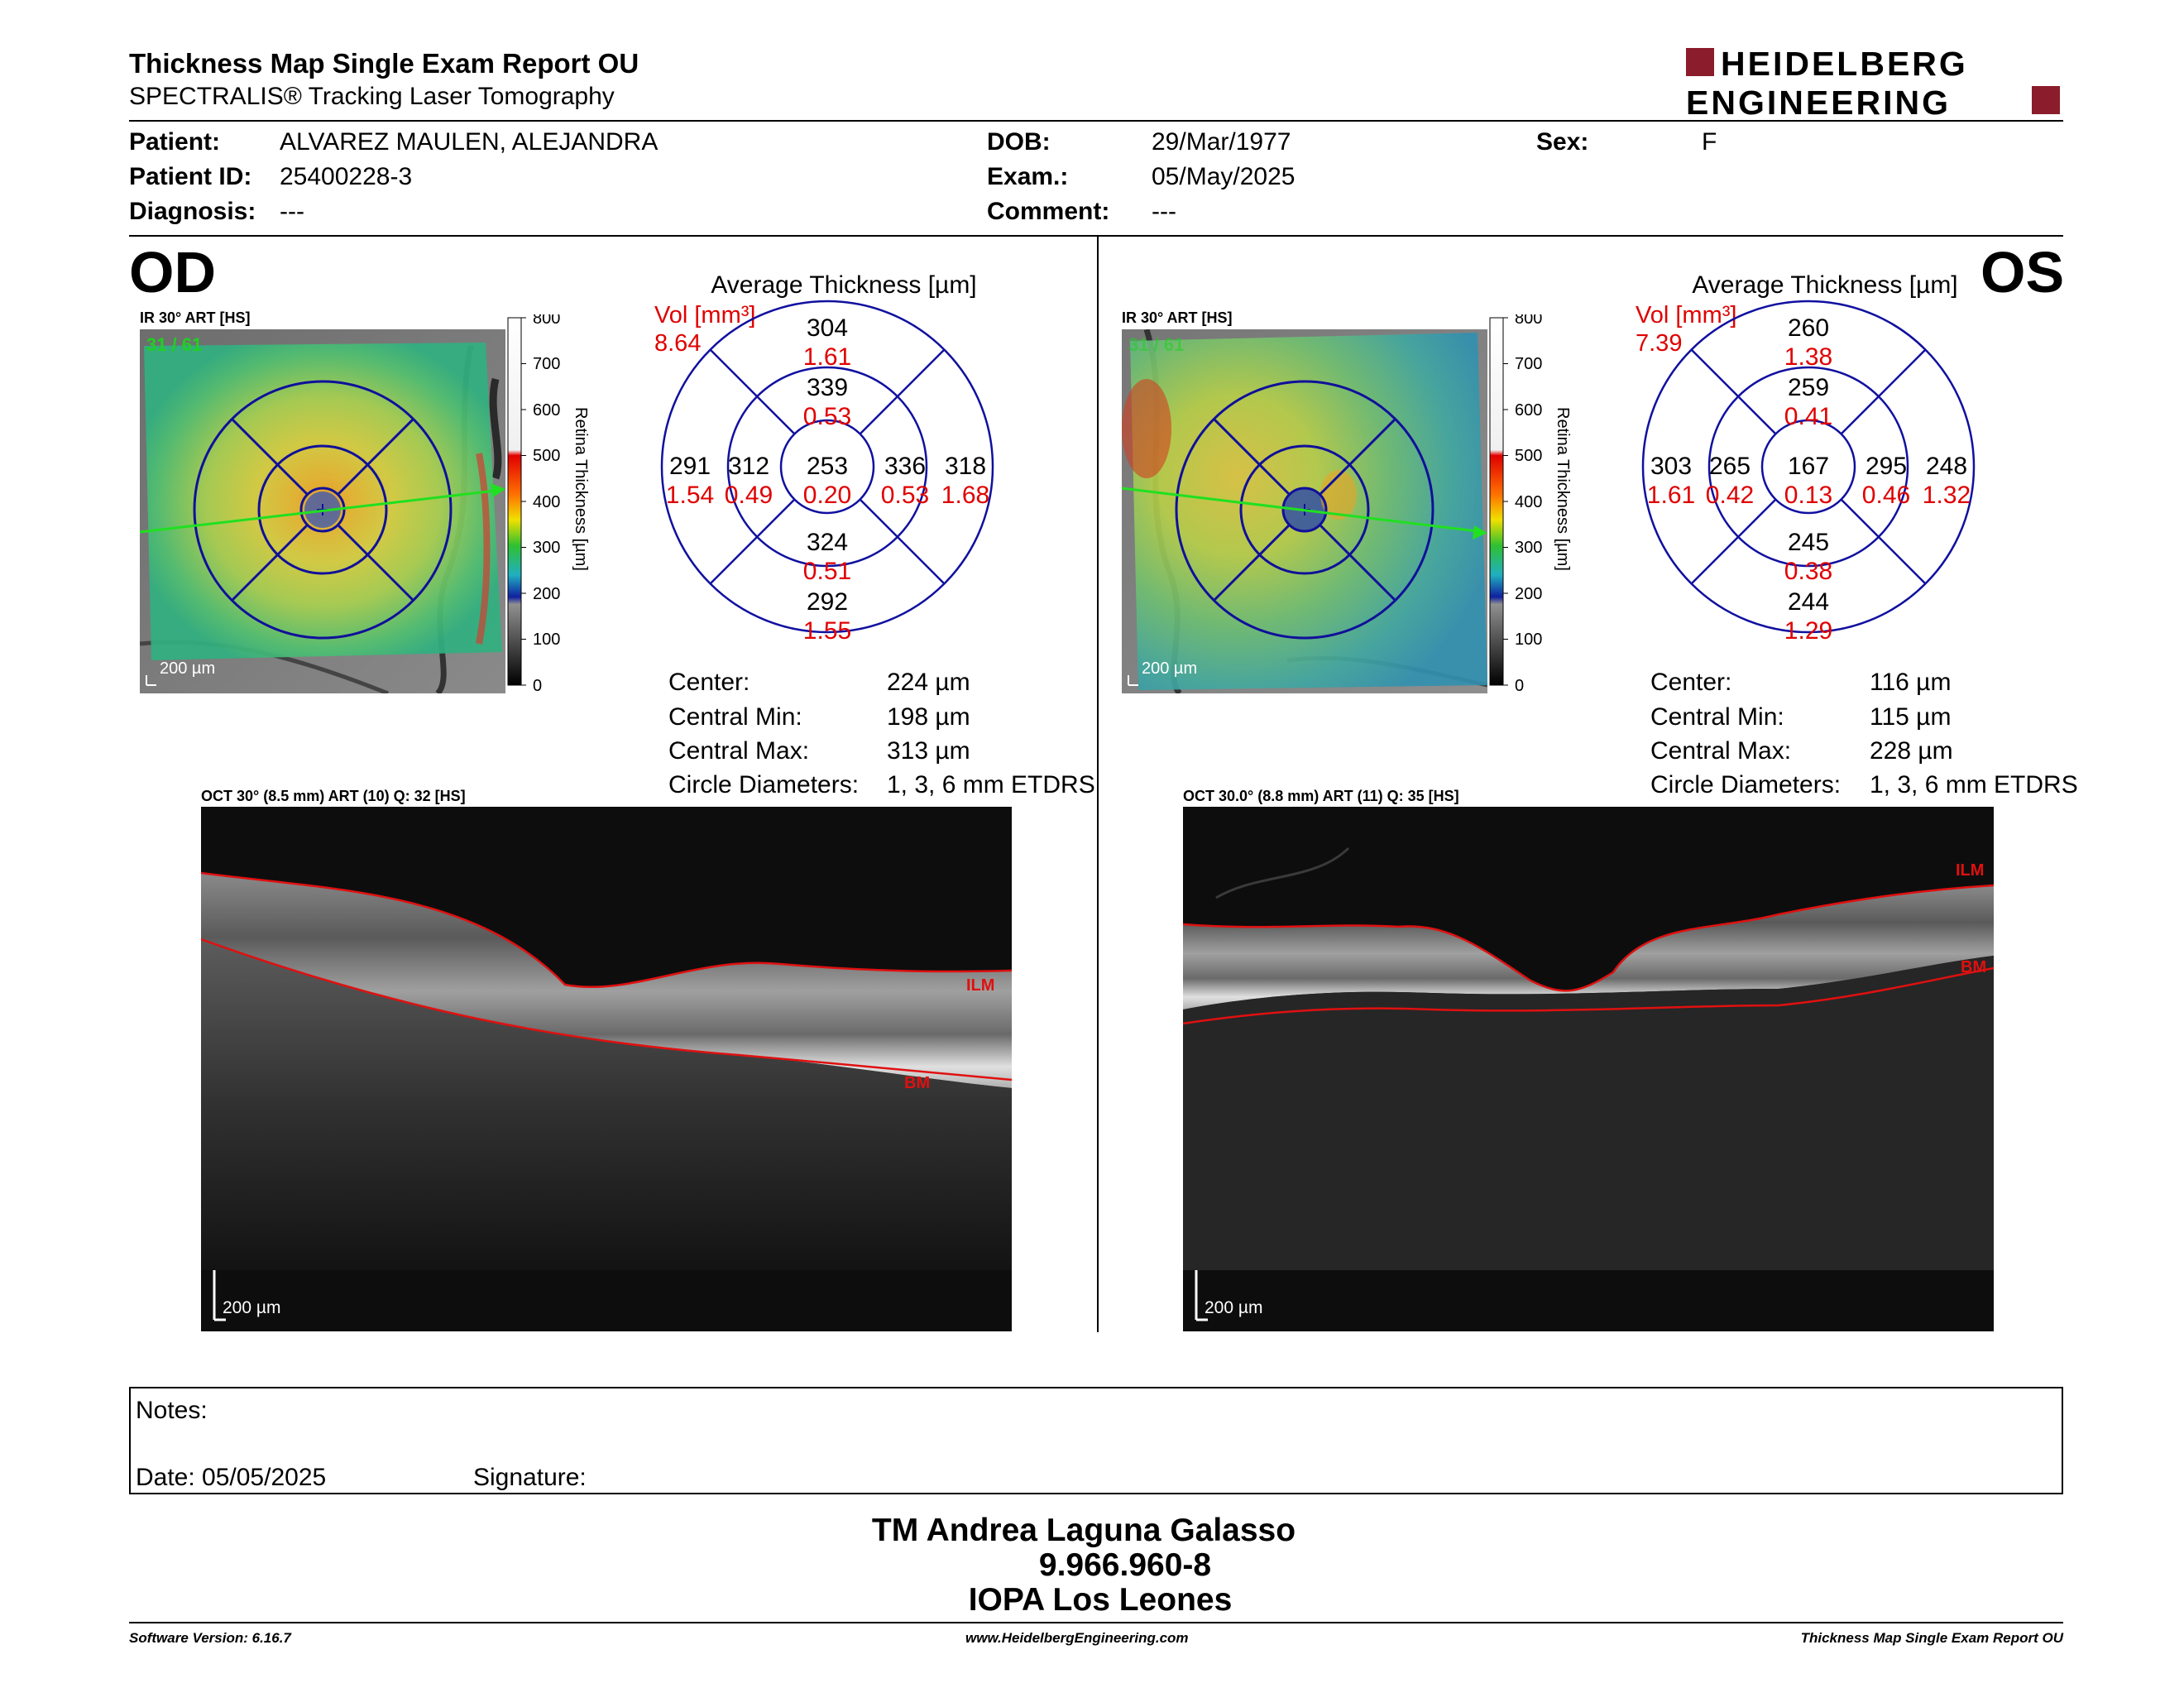 The image size is (2184, 1688). Describe the element at coordinates (1528, 502) in the screenshot. I see `scale-tick: 400` at that location.